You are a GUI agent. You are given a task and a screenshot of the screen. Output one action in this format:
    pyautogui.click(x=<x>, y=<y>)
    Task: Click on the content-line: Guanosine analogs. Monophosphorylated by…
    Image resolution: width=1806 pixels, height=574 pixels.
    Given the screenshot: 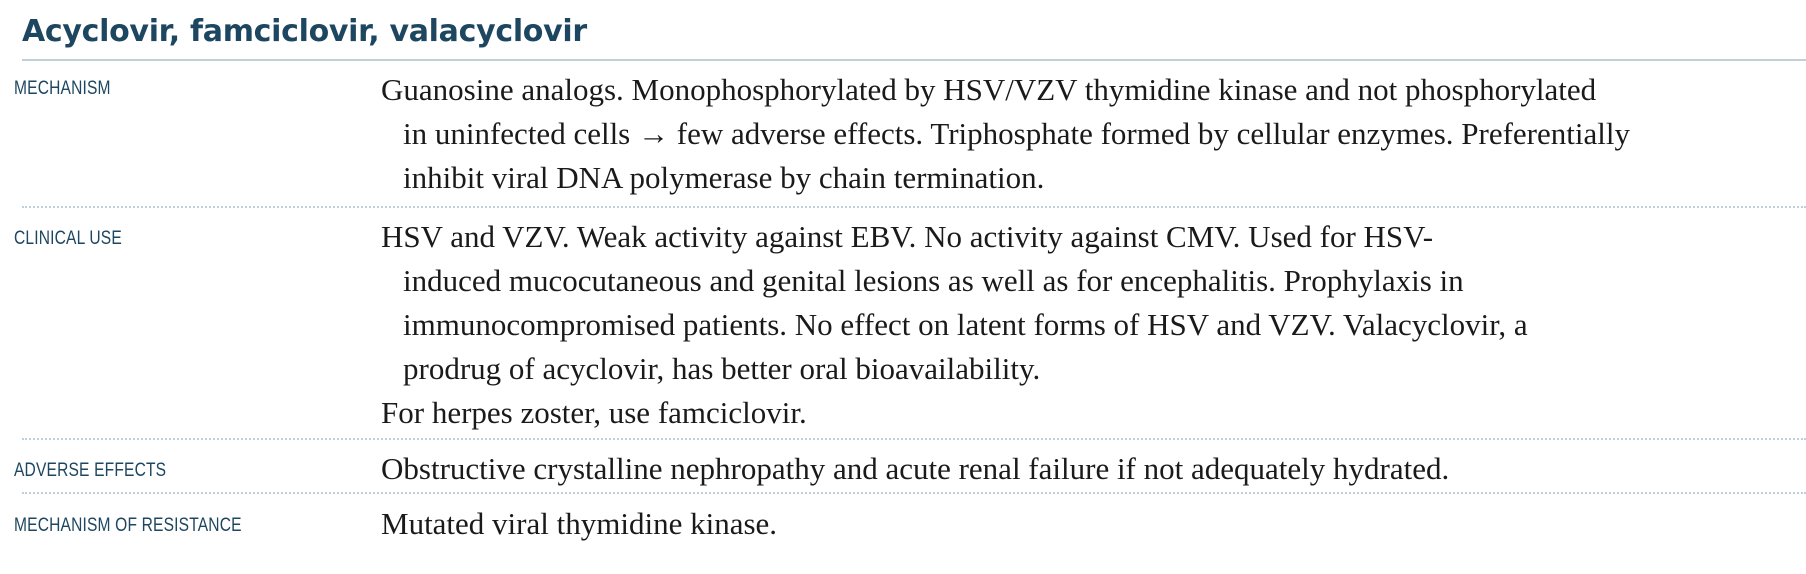 What is the action you would take?
    pyautogui.click(x=989, y=89)
    